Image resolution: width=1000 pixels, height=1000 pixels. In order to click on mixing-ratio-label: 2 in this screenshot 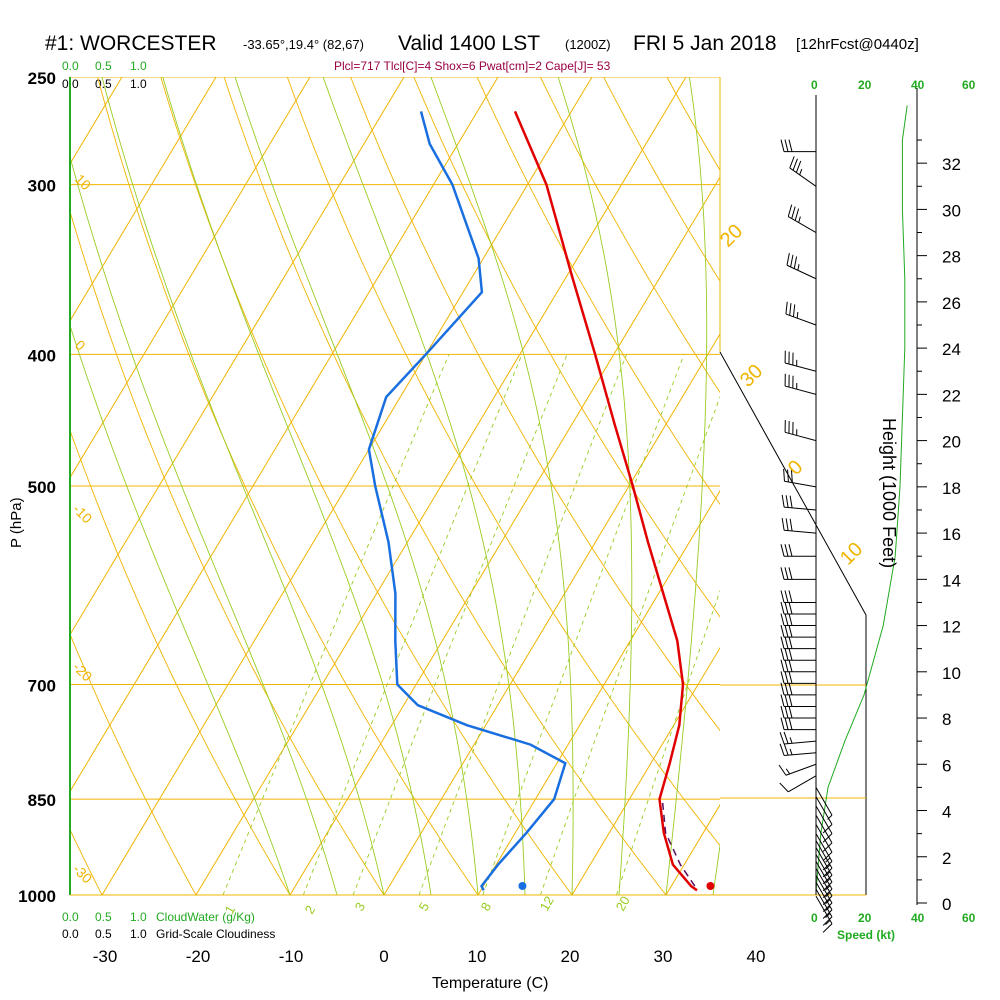, I will do `click(310, 910)`.